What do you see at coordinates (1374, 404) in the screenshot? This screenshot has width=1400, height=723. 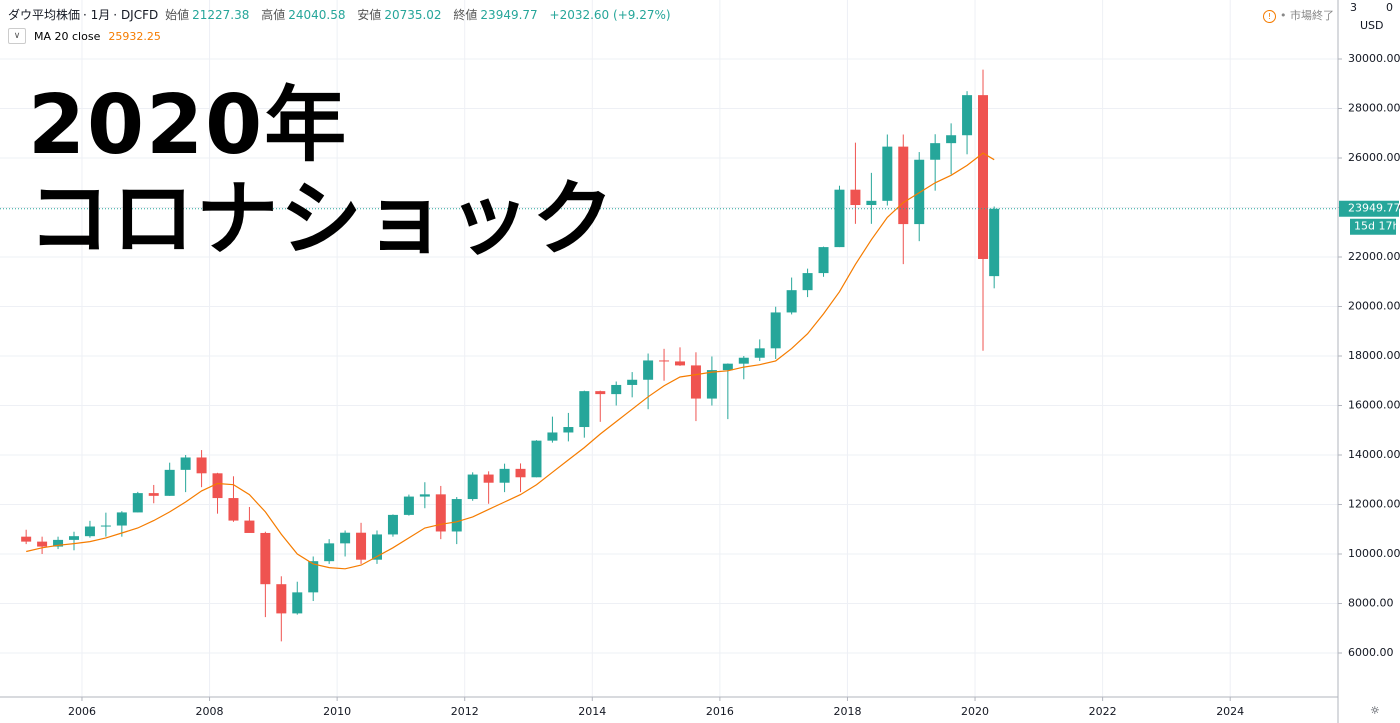 I see `y-tick-label: 16000.00` at bounding box center [1374, 404].